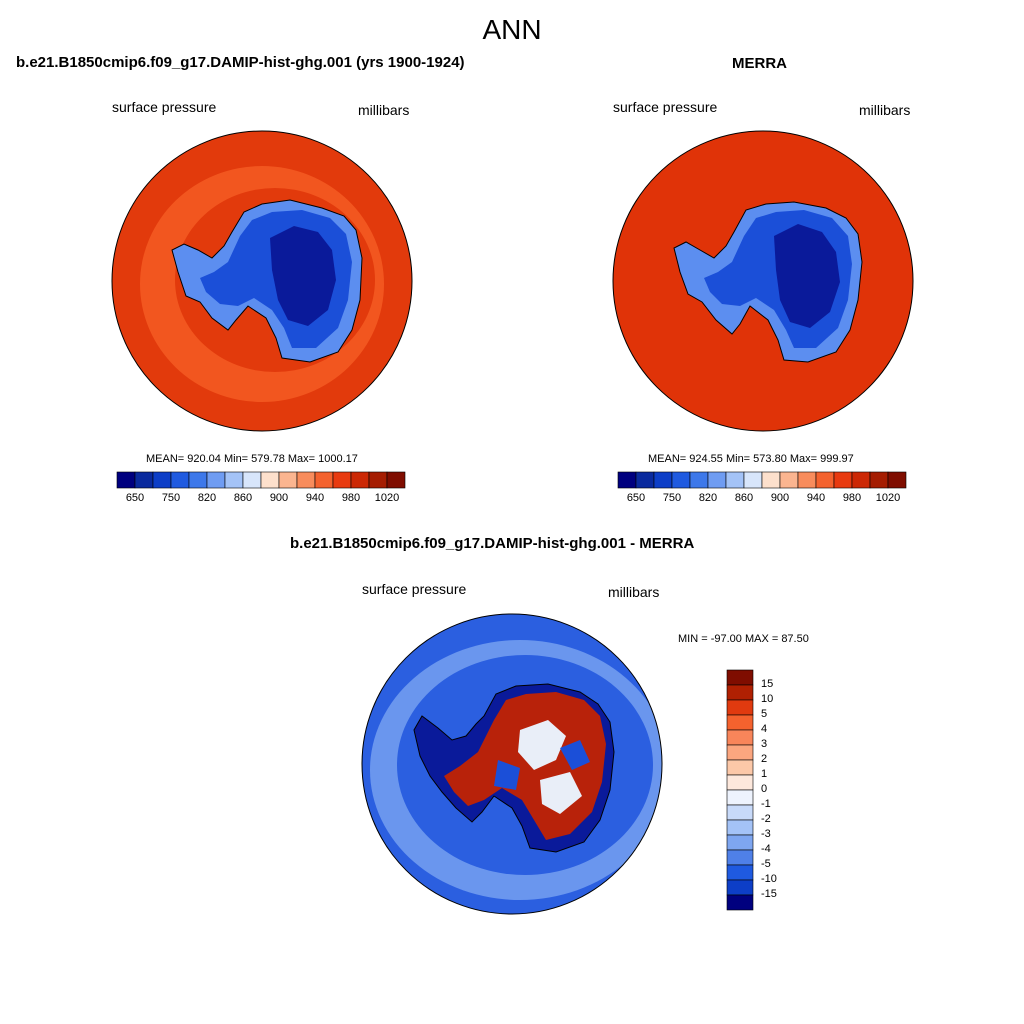 This screenshot has height=1024, width=1024. I want to click on colorbar-tick-label: 3, so click(764, 744).